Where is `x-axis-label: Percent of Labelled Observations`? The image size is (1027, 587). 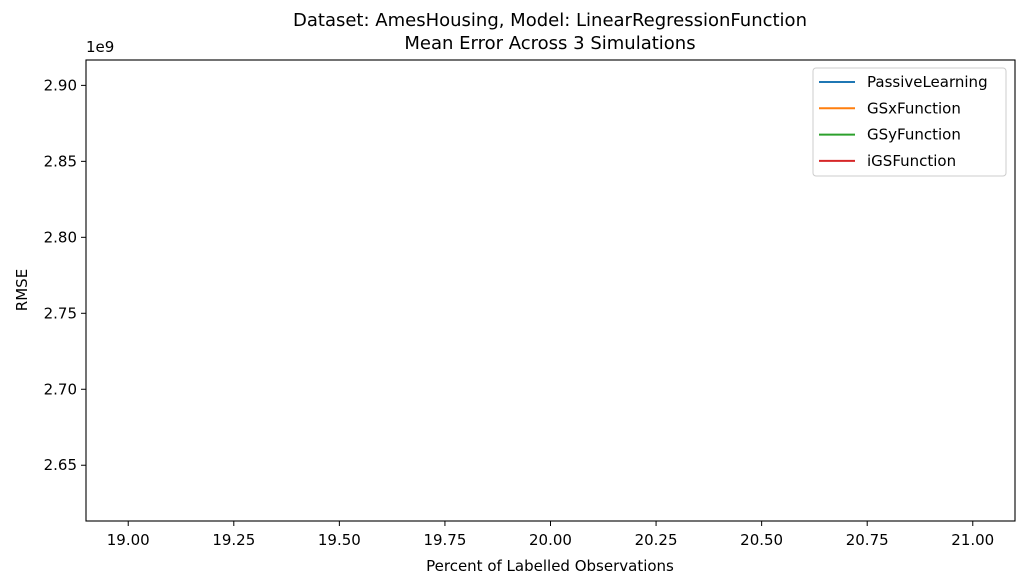
x-axis-label: Percent of Labelled Observations is located at coordinates (550, 566).